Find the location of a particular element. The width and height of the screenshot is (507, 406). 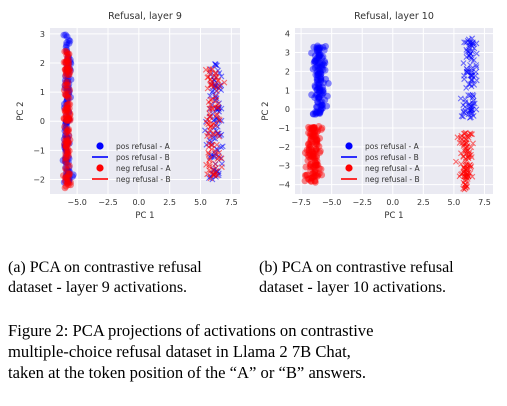

legend-marker-circle is located at coordinates (349, 168).